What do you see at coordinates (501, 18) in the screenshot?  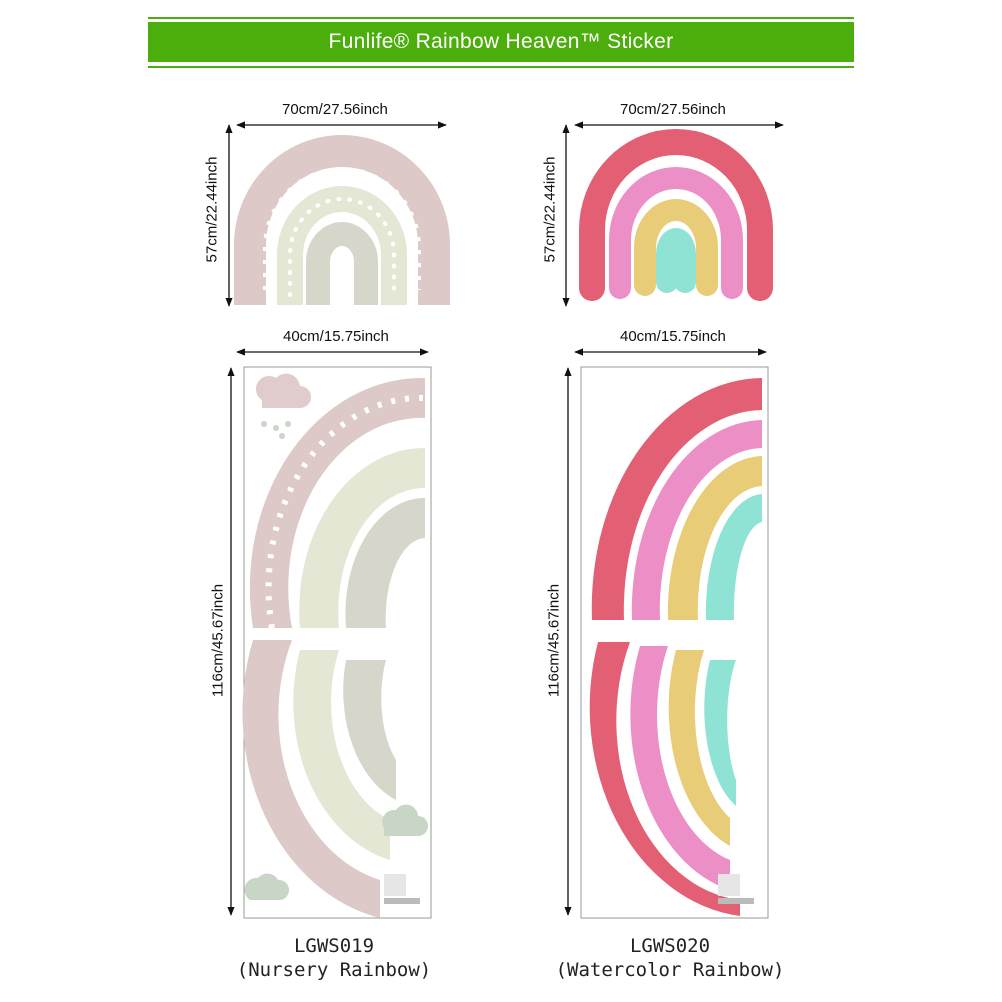 I see `banner-top-rule` at bounding box center [501, 18].